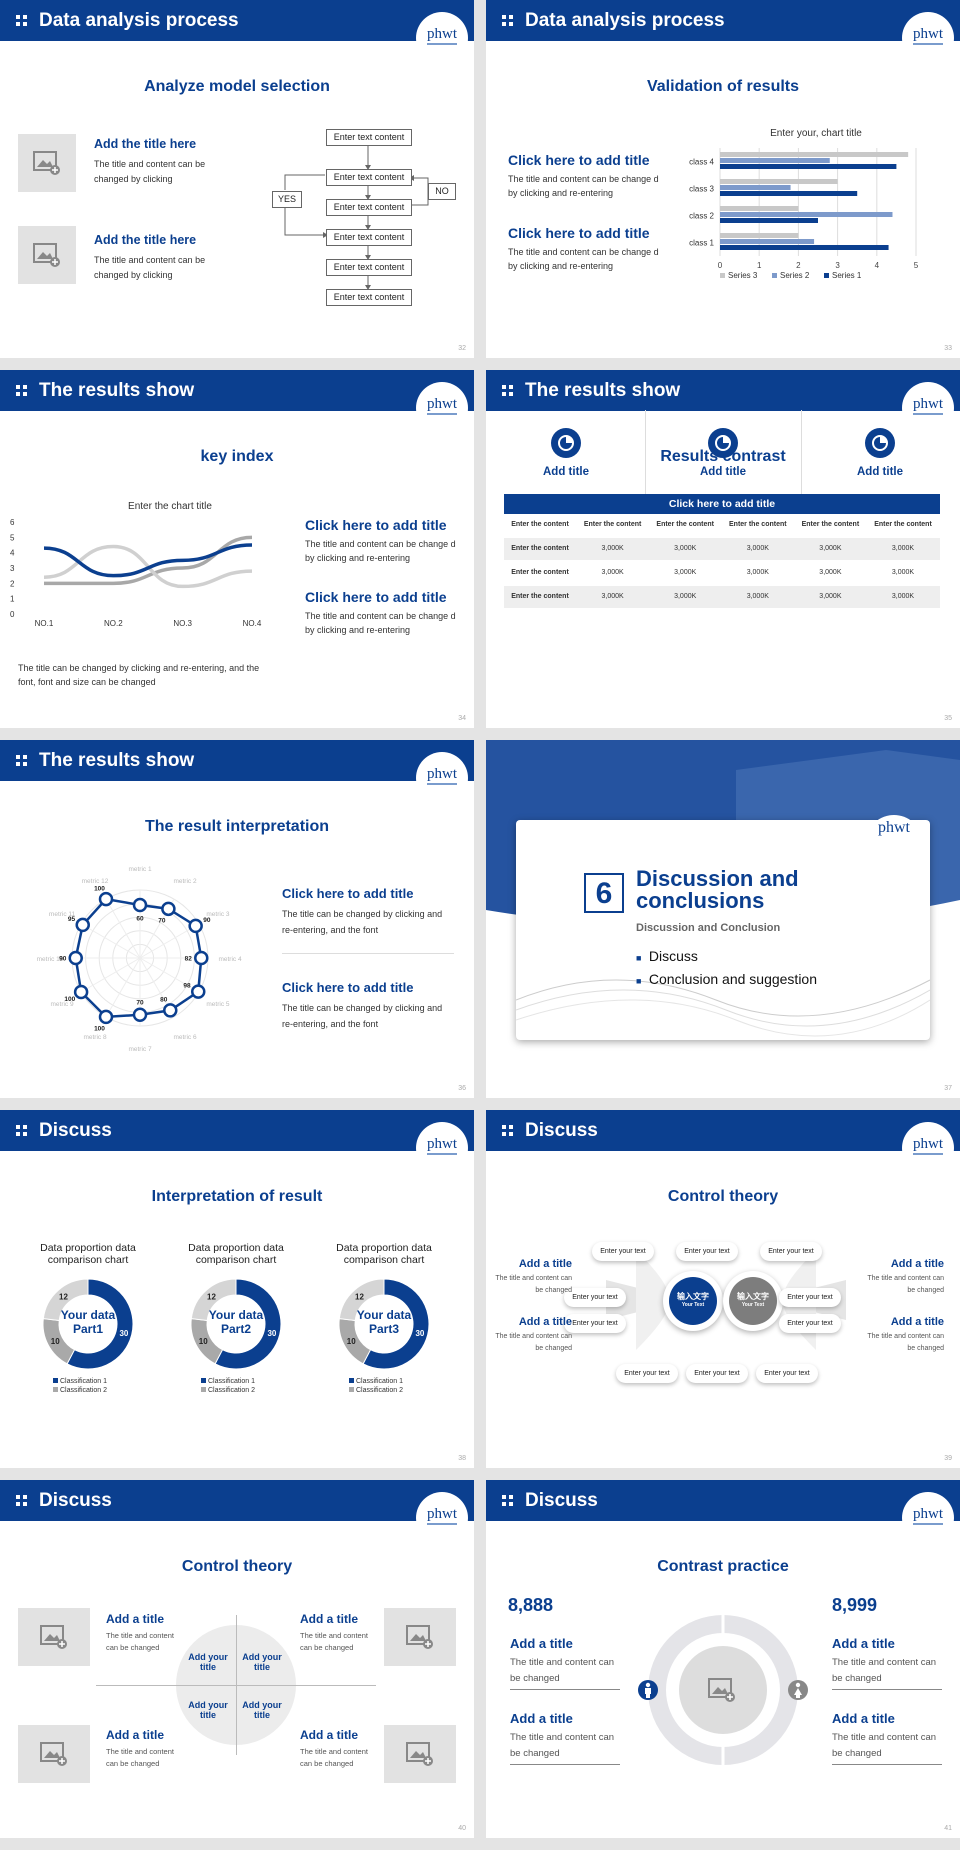 The height and width of the screenshot is (1850, 960). I want to click on table-header-cell: Enter the content, so click(758, 524).